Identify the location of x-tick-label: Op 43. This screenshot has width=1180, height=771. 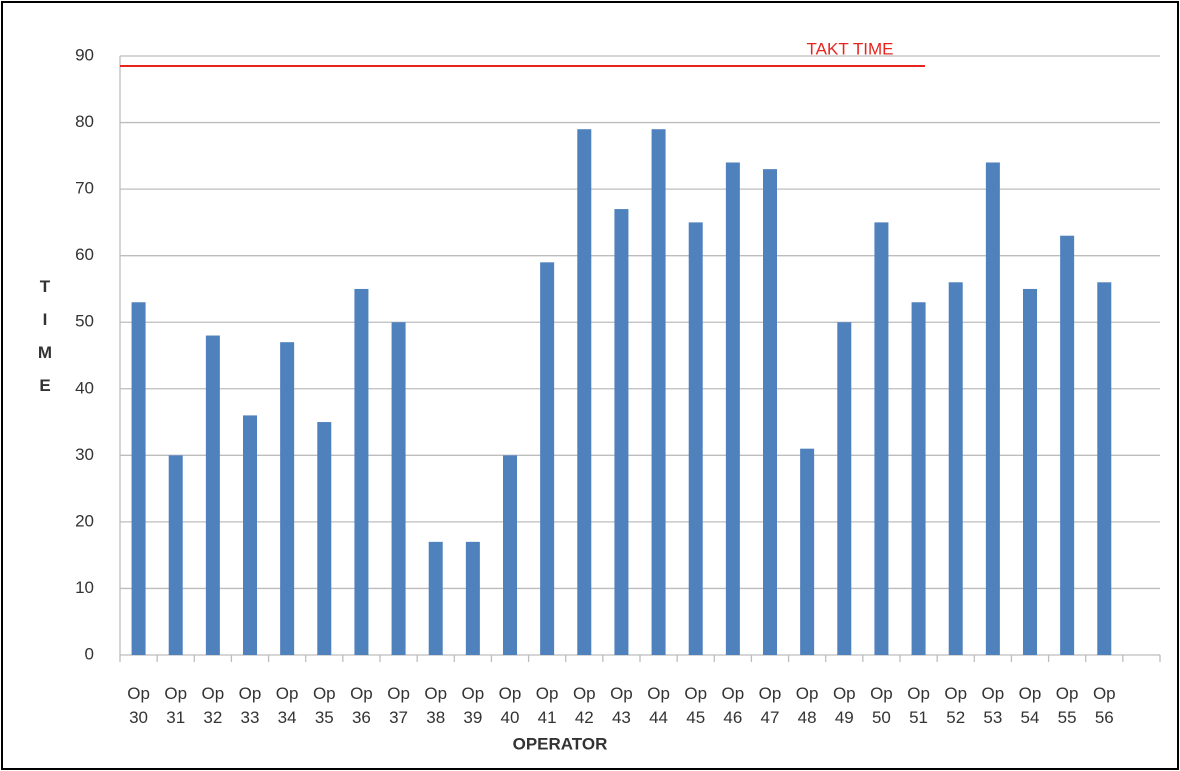
(621, 705).